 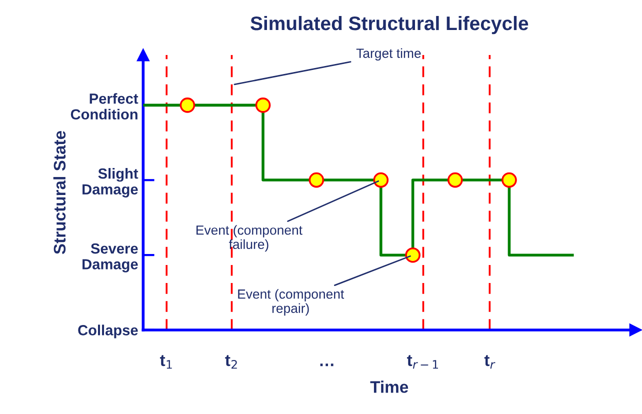 What do you see at coordinates (389, 25) in the screenshot?
I see `chart-title: Simulated Structural Lifecycle` at bounding box center [389, 25].